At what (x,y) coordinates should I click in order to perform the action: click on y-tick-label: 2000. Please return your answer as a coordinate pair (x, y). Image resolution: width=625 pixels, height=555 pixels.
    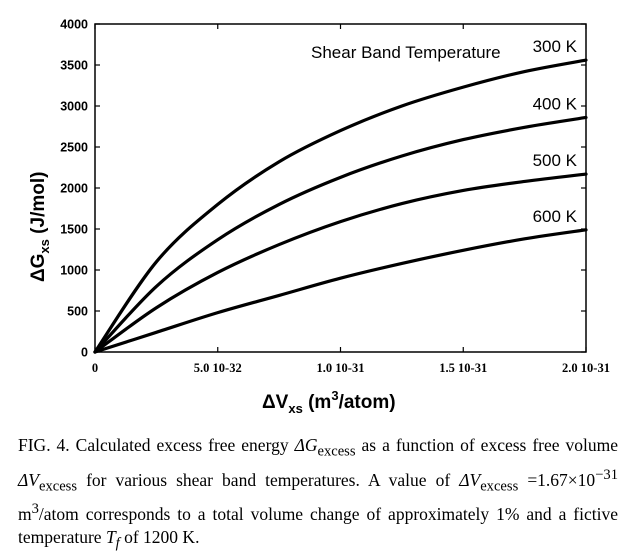
    Looking at the image, I should click on (74, 189).